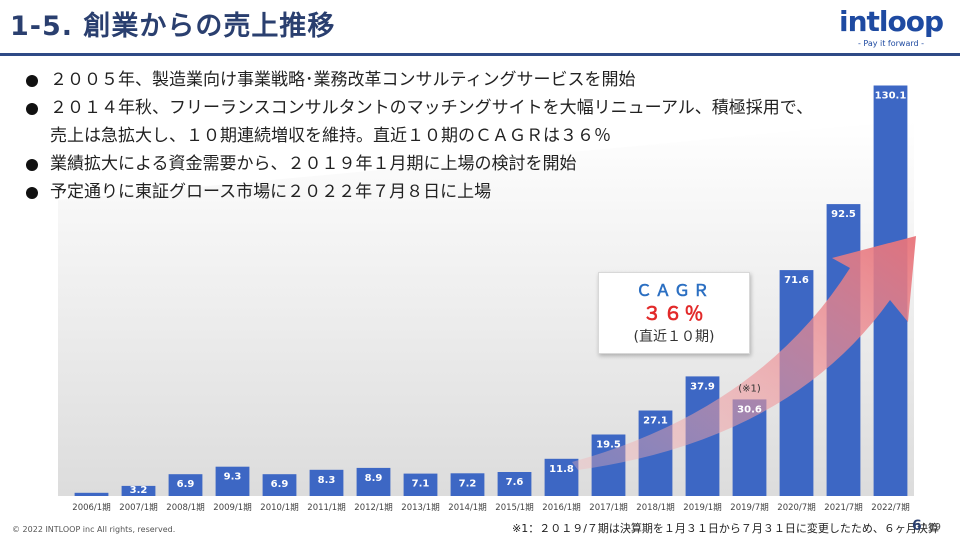 The image size is (960, 540). I want to click on page-number: 6/ 49, so click(926, 526).